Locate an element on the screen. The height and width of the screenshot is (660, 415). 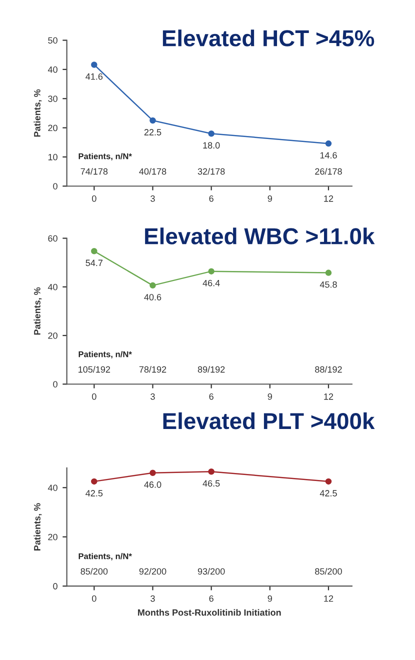
annotation: 93/200 is located at coordinates (211, 571).